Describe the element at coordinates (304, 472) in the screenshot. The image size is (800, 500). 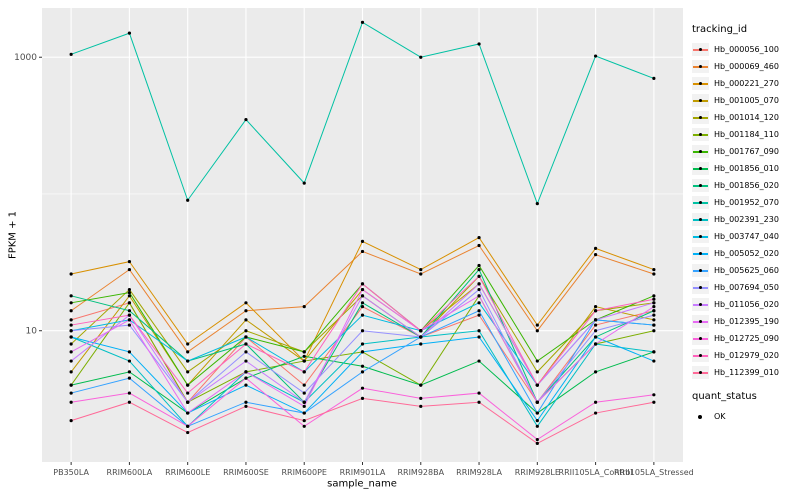
I see `x-tick-label: RRIM600PE` at that location.